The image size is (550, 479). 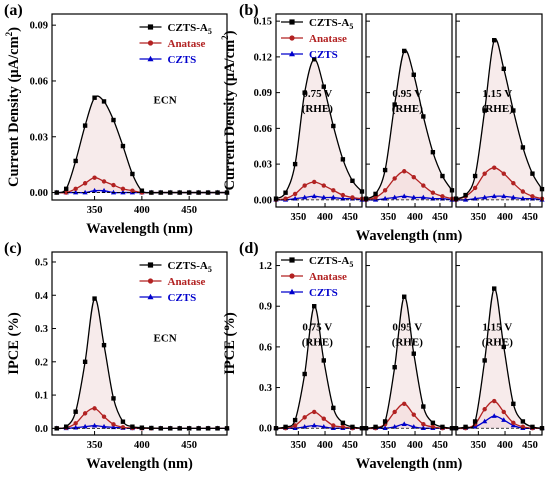 What do you see at coordinates (265, 429) in the screenshot?
I see `y-tick-label: 0.0` at bounding box center [265, 429].